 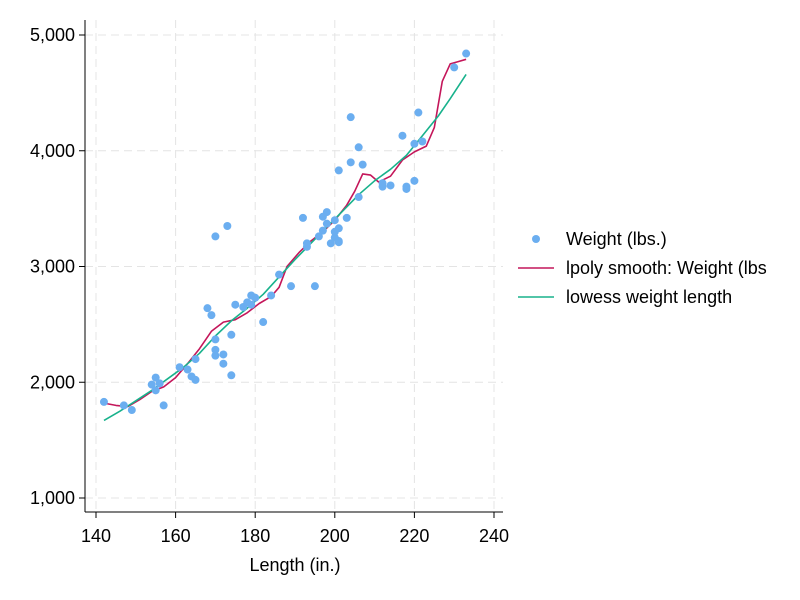 I want to click on x-tick-label: 160, so click(x=176, y=536).